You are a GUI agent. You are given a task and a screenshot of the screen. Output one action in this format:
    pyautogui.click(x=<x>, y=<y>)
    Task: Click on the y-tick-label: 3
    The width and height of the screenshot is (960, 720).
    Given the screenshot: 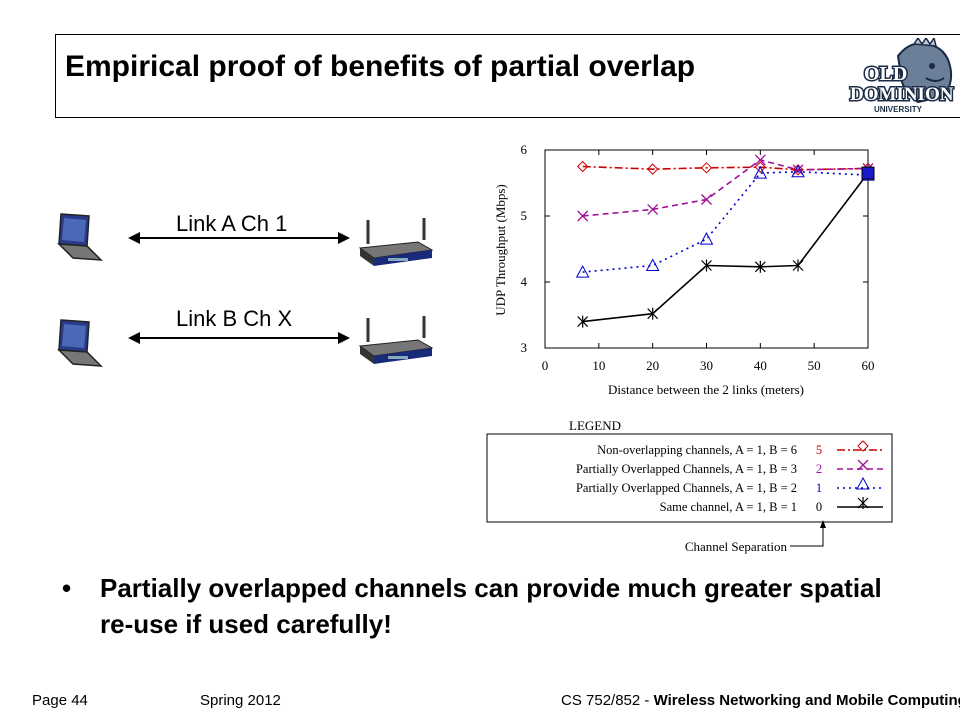 What is the action you would take?
    pyautogui.click(x=524, y=347)
    